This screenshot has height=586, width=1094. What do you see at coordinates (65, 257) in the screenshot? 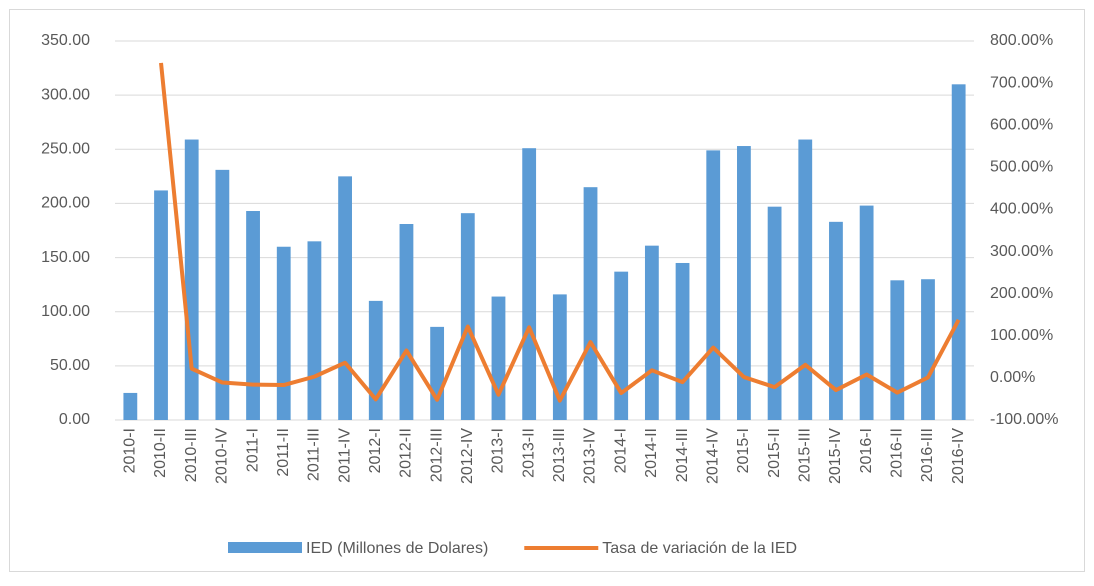
I see `y-tick-label: 150.00` at bounding box center [65, 257].